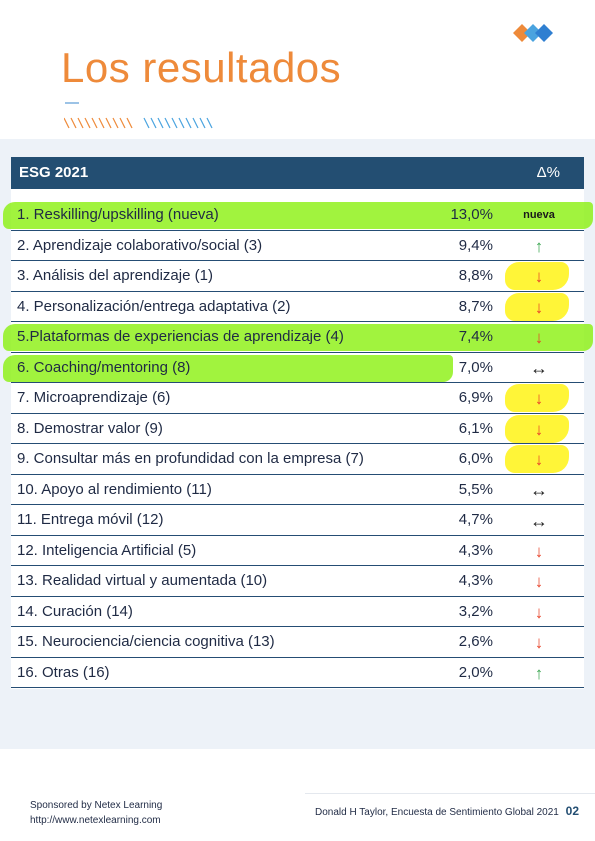 This screenshot has height=841, width=595. What do you see at coordinates (140, 245) in the screenshot?
I see `row-label: 2. Aprendizaje colaborativo/social (3)` at bounding box center [140, 245].